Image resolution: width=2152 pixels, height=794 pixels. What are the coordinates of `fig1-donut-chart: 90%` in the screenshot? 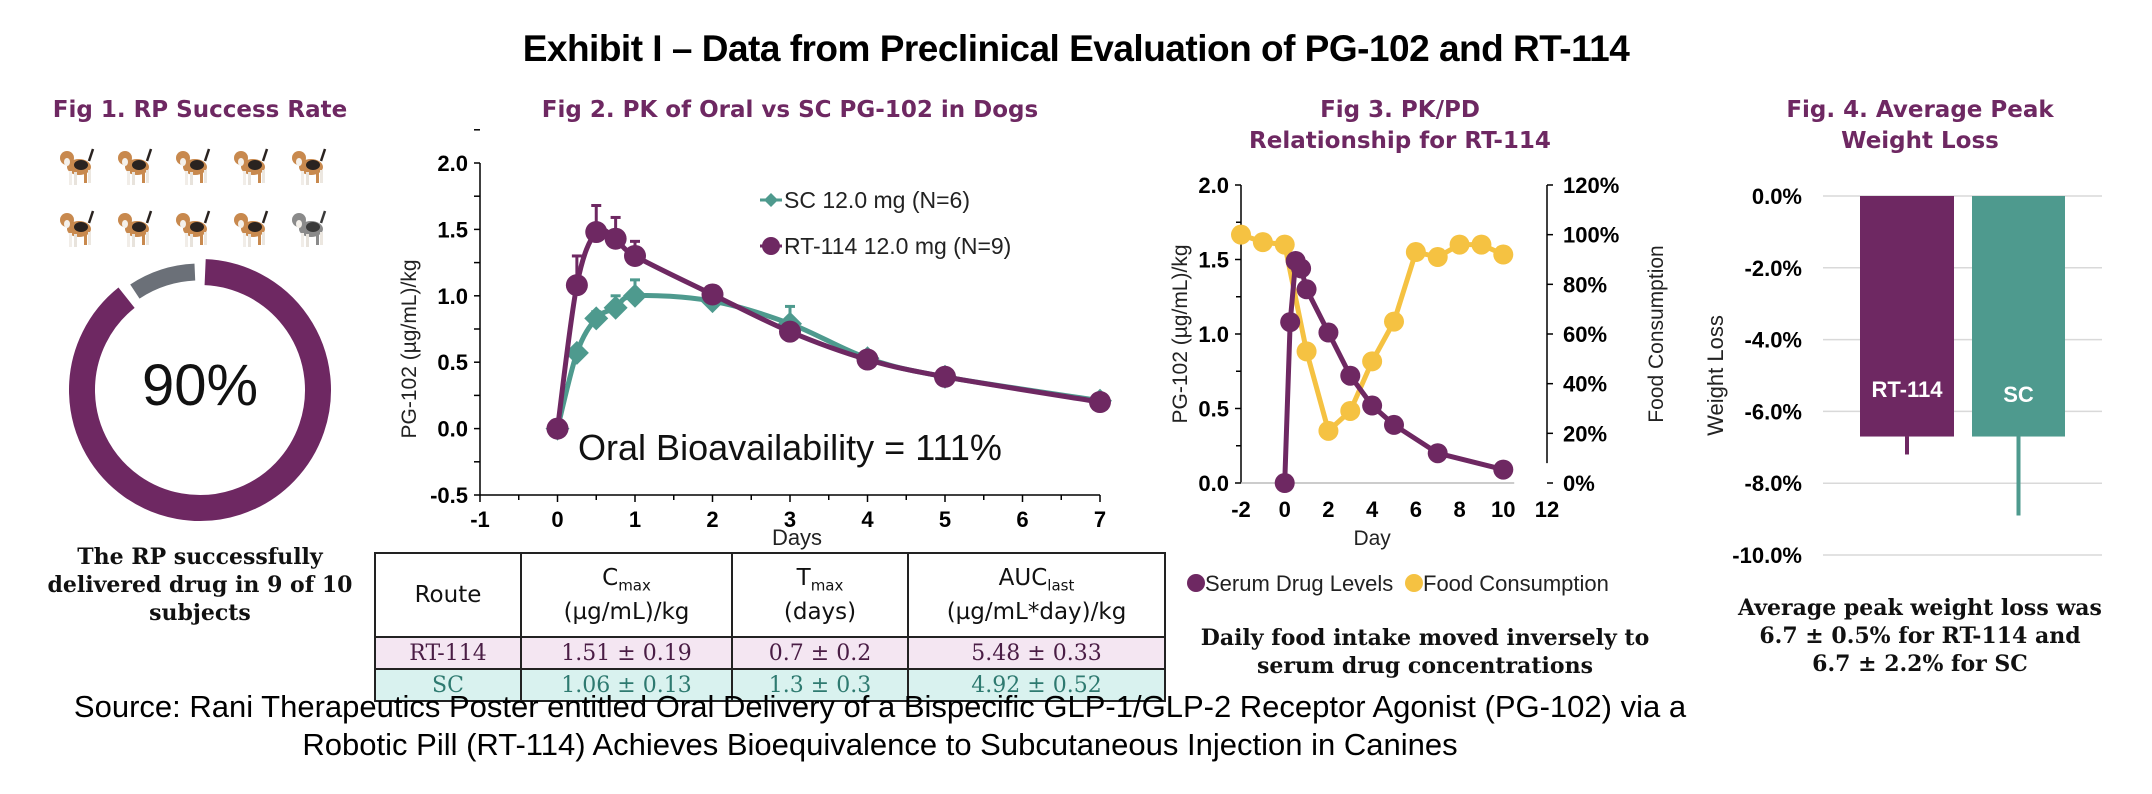 It's located at (200, 390).